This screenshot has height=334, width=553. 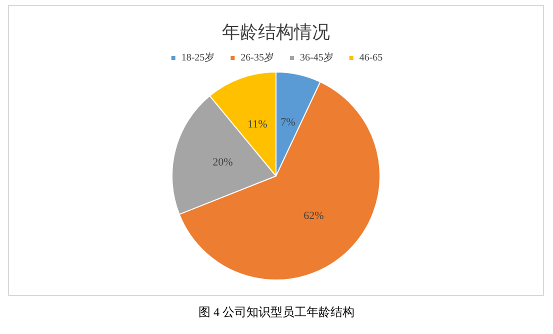 I want to click on data-label: 7%, so click(x=288, y=122).